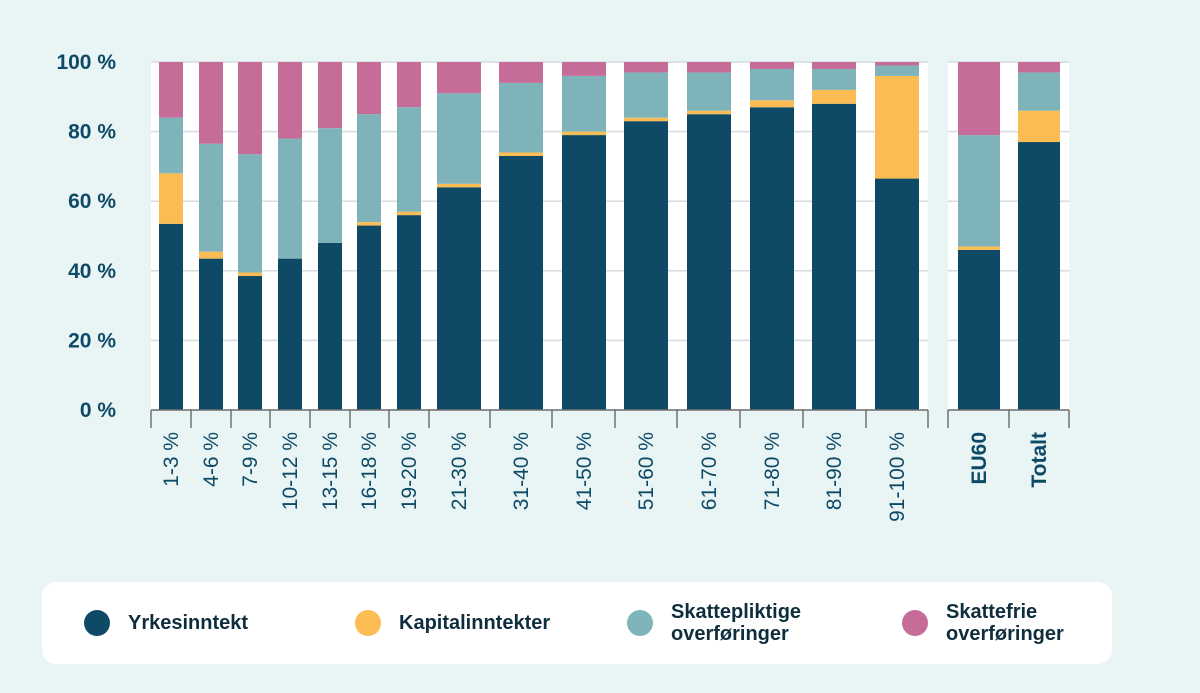 This screenshot has width=1200, height=693. Describe the element at coordinates (459, 471) in the screenshot. I see `x-tick-label: 21-30 %` at that location.